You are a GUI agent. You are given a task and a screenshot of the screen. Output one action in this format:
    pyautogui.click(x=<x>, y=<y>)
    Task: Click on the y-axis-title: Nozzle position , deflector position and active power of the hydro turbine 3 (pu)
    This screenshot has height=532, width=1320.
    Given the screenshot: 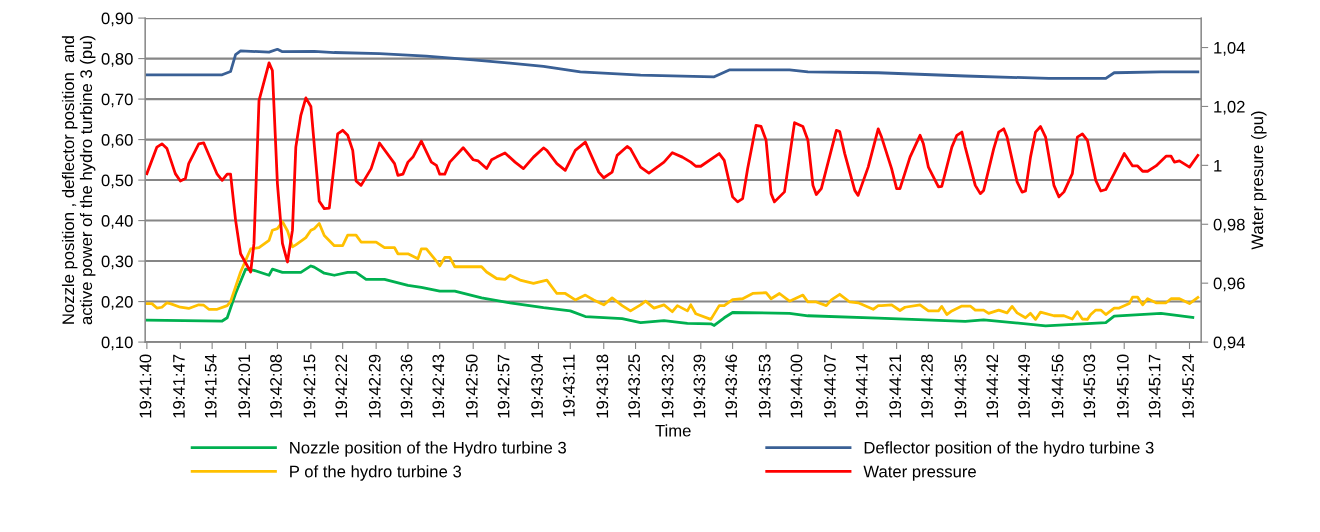 What is the action you would take?
    pyautogui.click(x=78, y=180)
    